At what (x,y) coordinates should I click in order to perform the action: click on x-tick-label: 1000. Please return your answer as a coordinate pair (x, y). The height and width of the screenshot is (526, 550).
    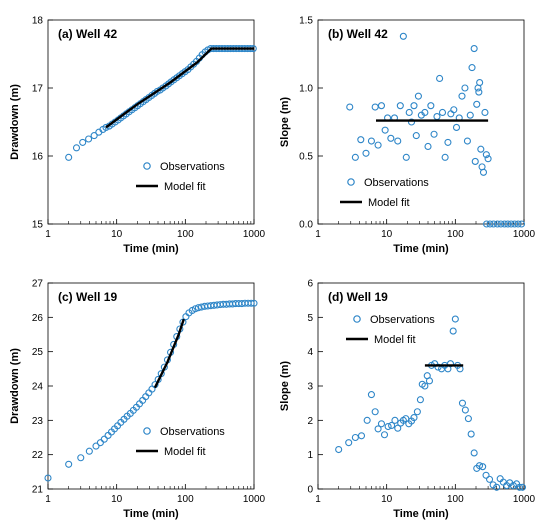
    Looking at the image, I should click on (254, 234).